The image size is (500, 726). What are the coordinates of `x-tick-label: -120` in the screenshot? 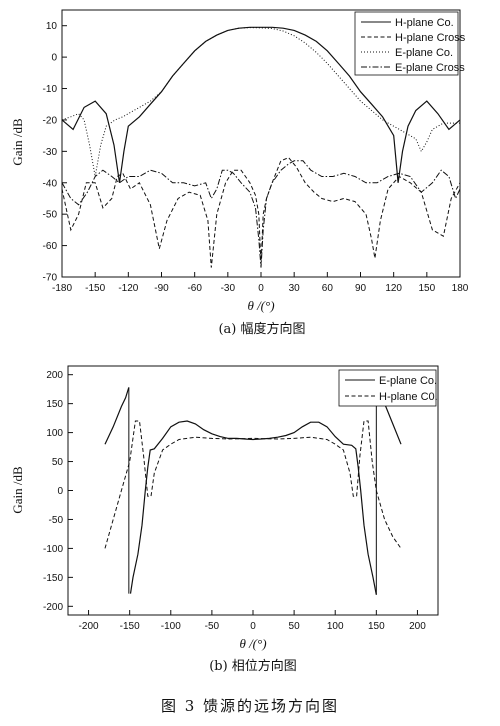 It's located at (128, 288).